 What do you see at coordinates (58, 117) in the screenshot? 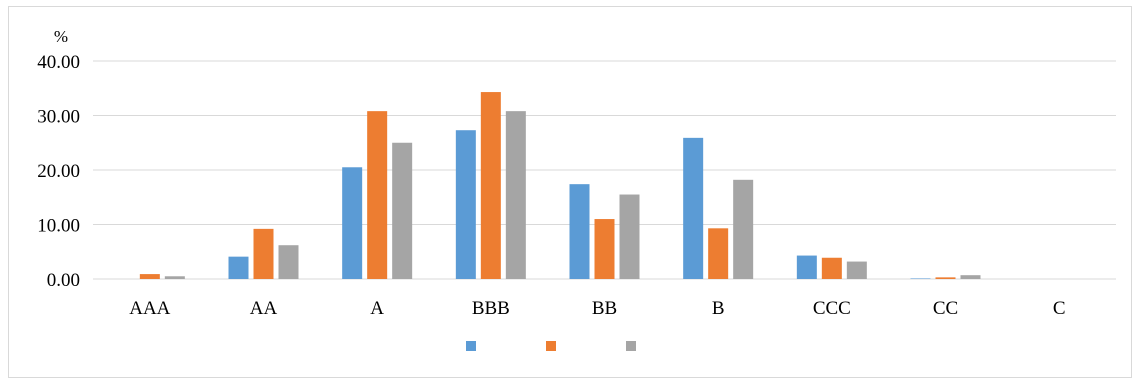
I see `y-tick-label: 30.00` at bounding box center [58, 117].